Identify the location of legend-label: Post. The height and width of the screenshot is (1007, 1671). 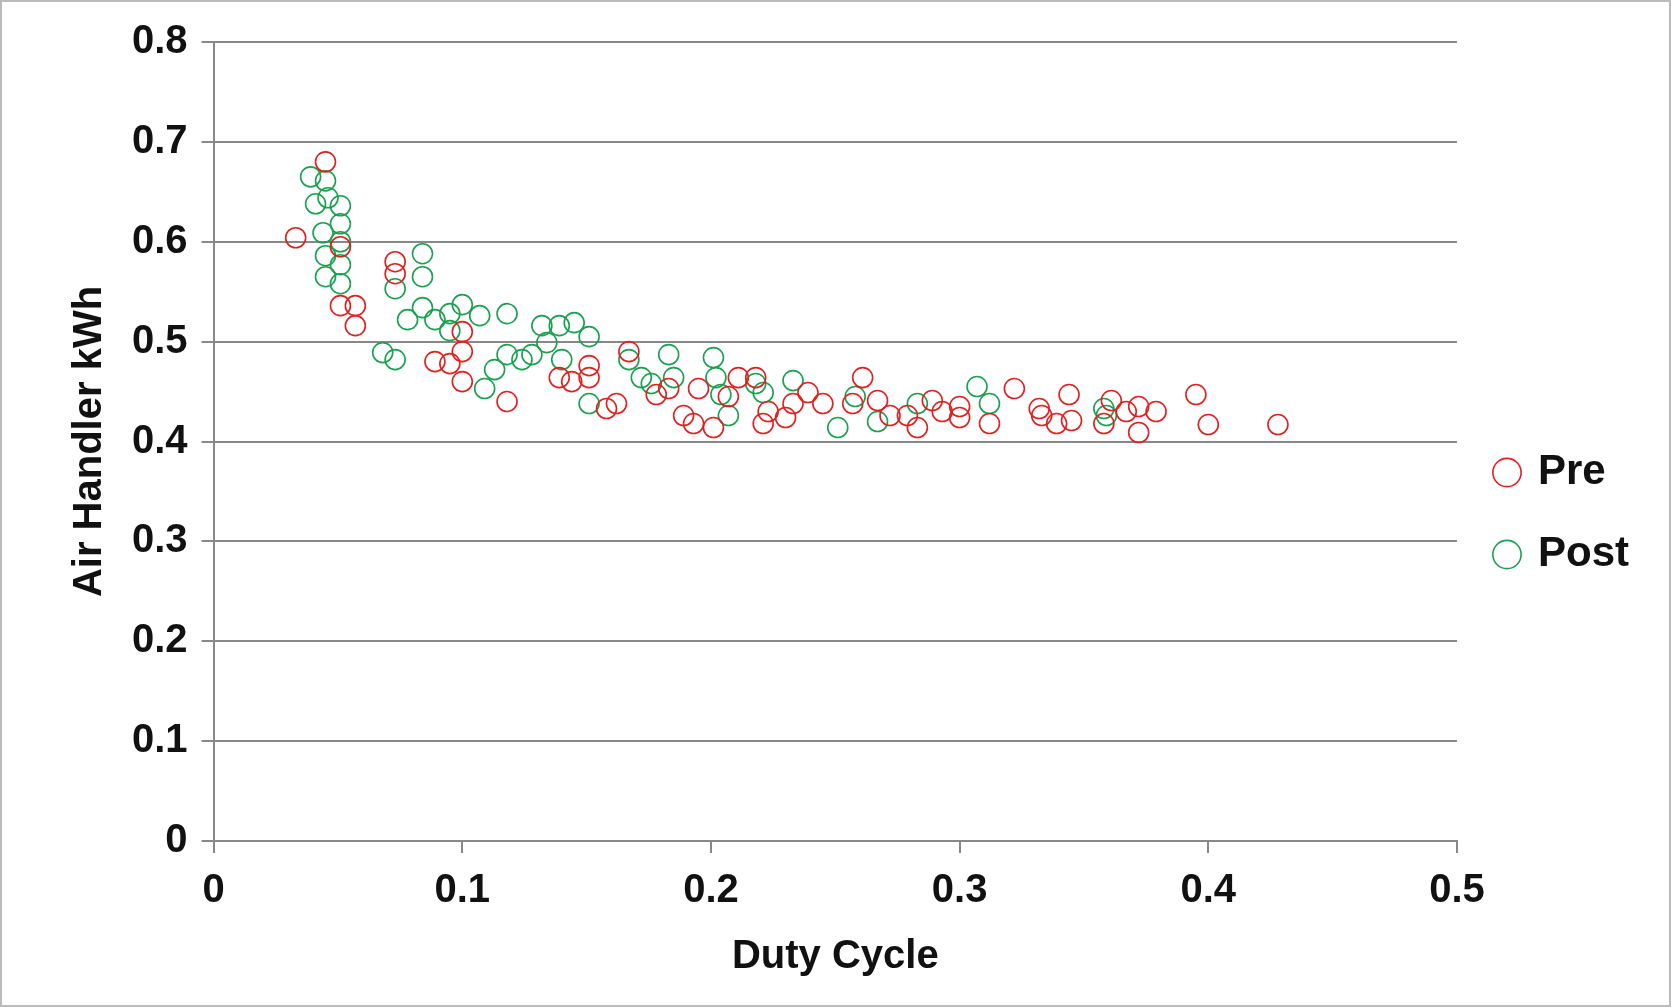
(1583, 552).